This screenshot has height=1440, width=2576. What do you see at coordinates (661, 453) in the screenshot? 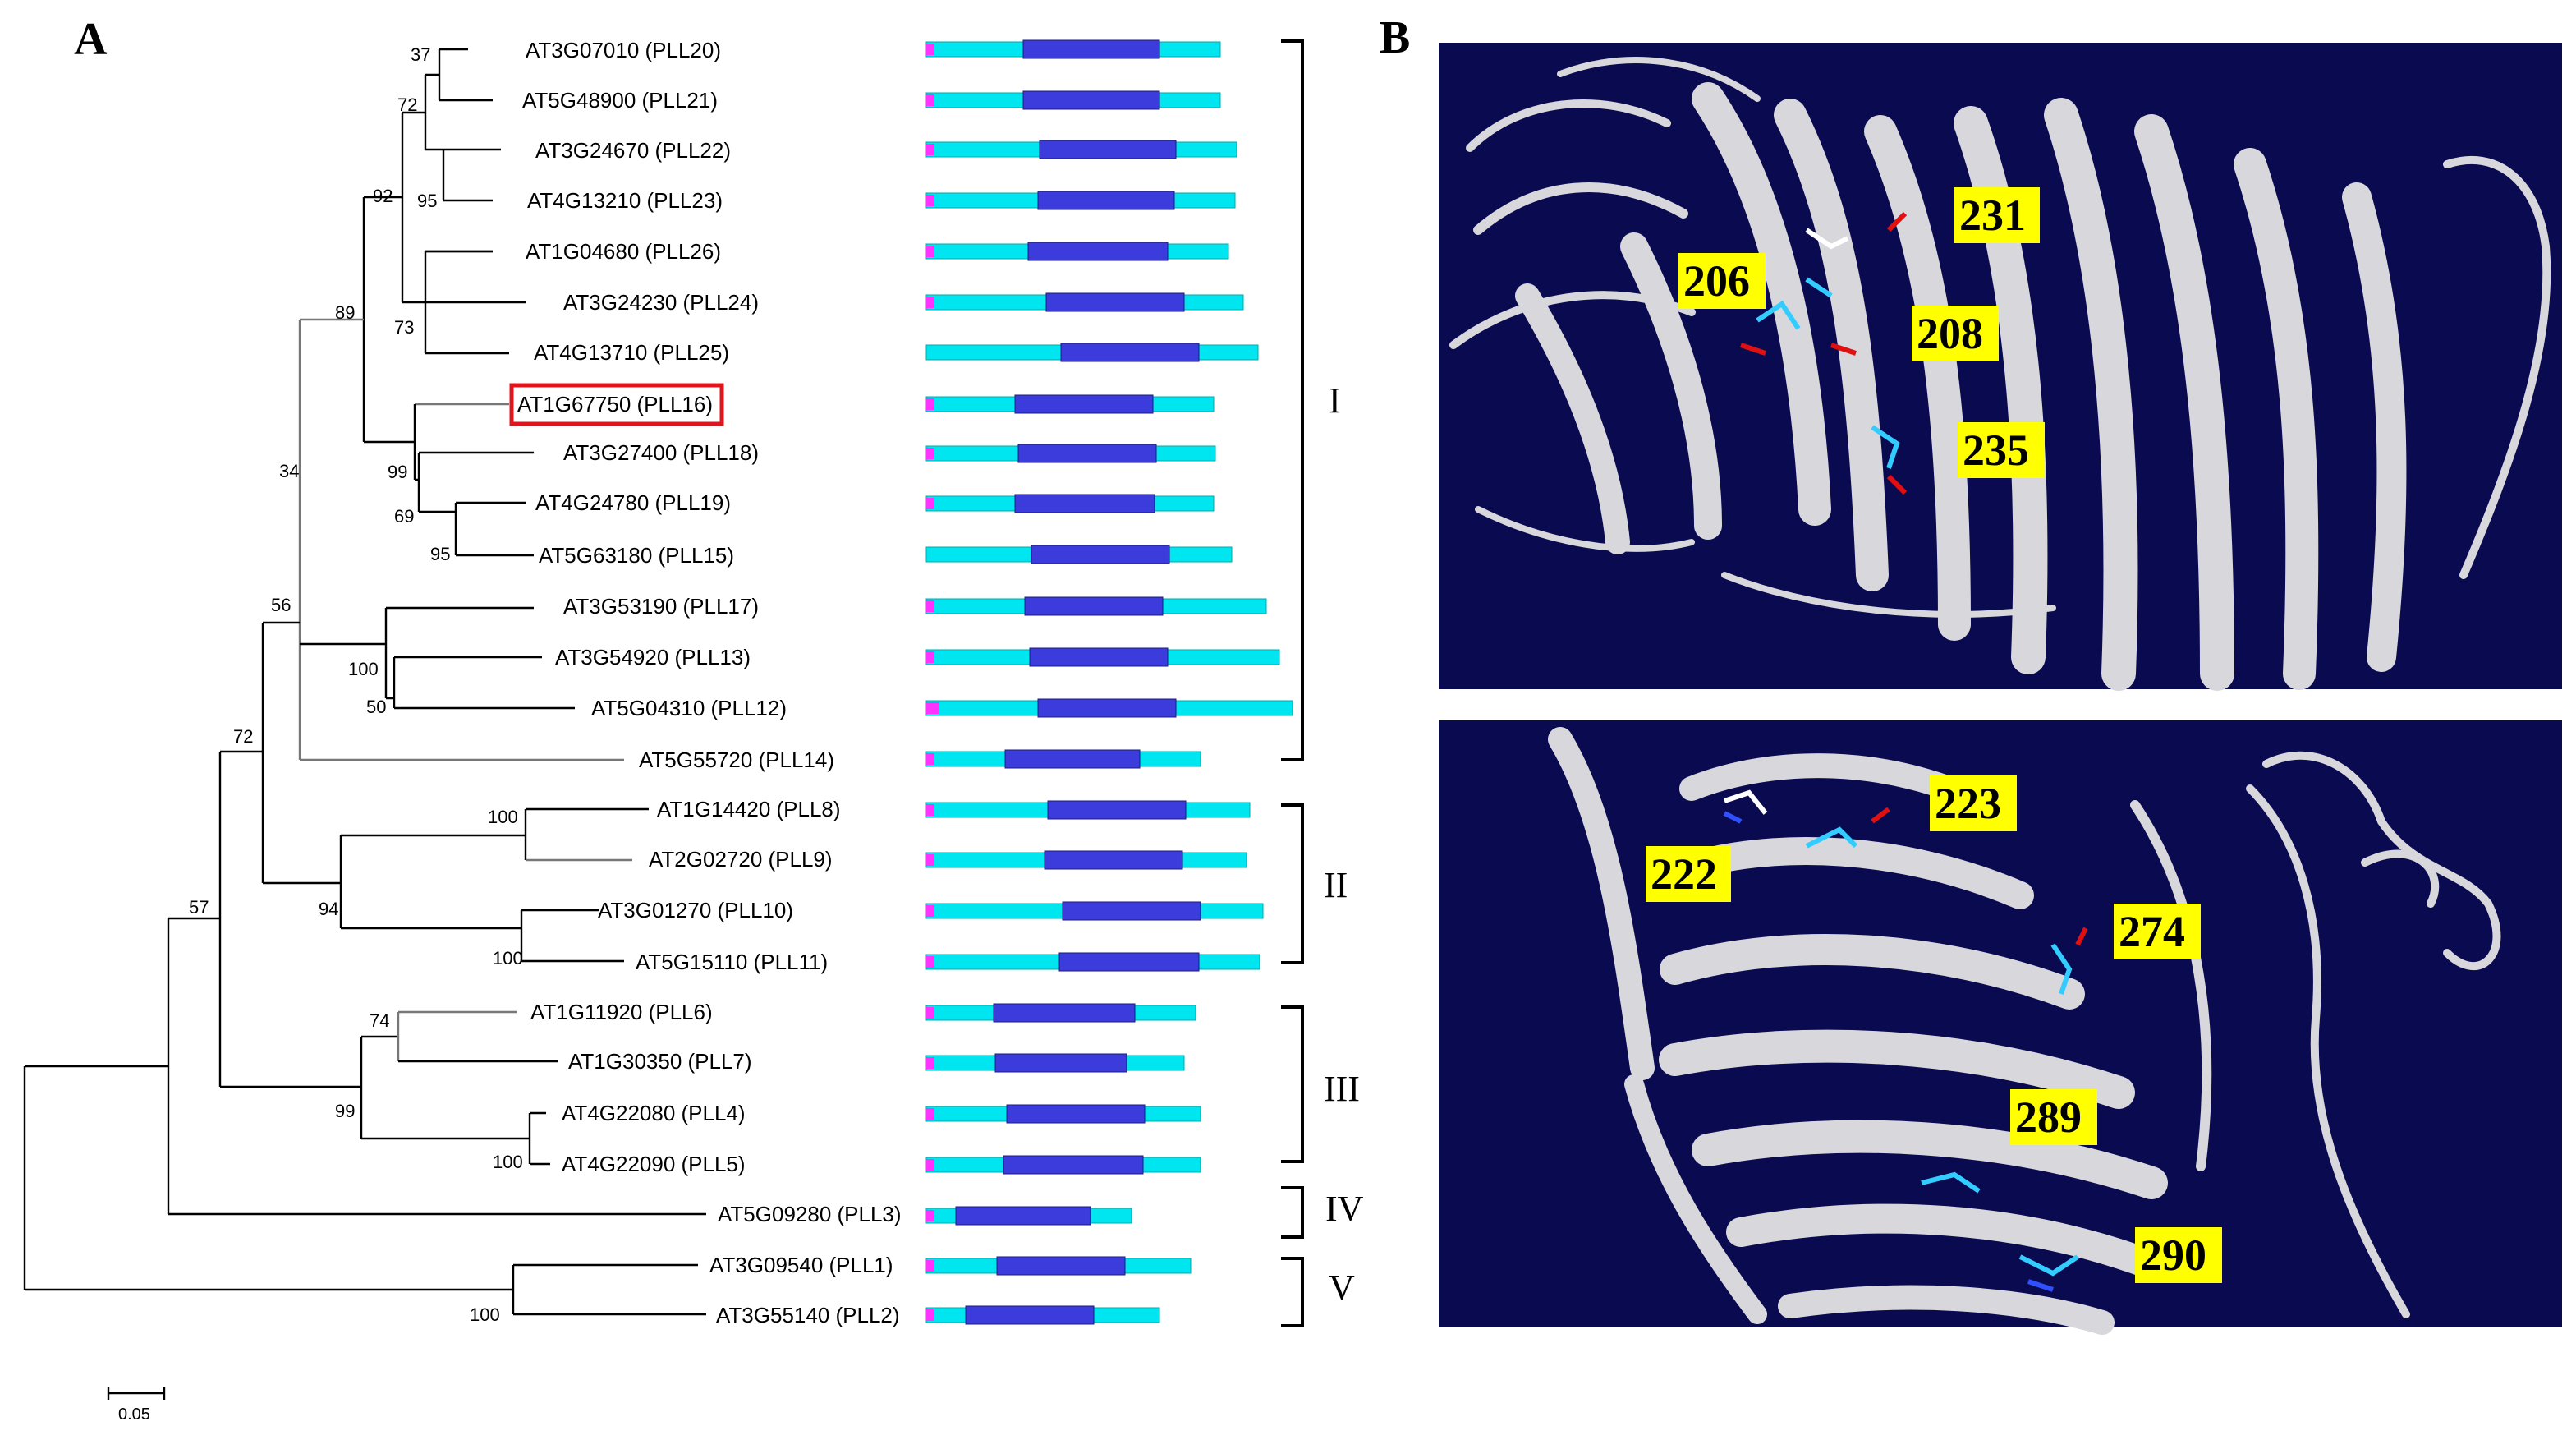
I see `leaf-label: AT3G27400 (PLL18)` at bounding box center [661, 453].